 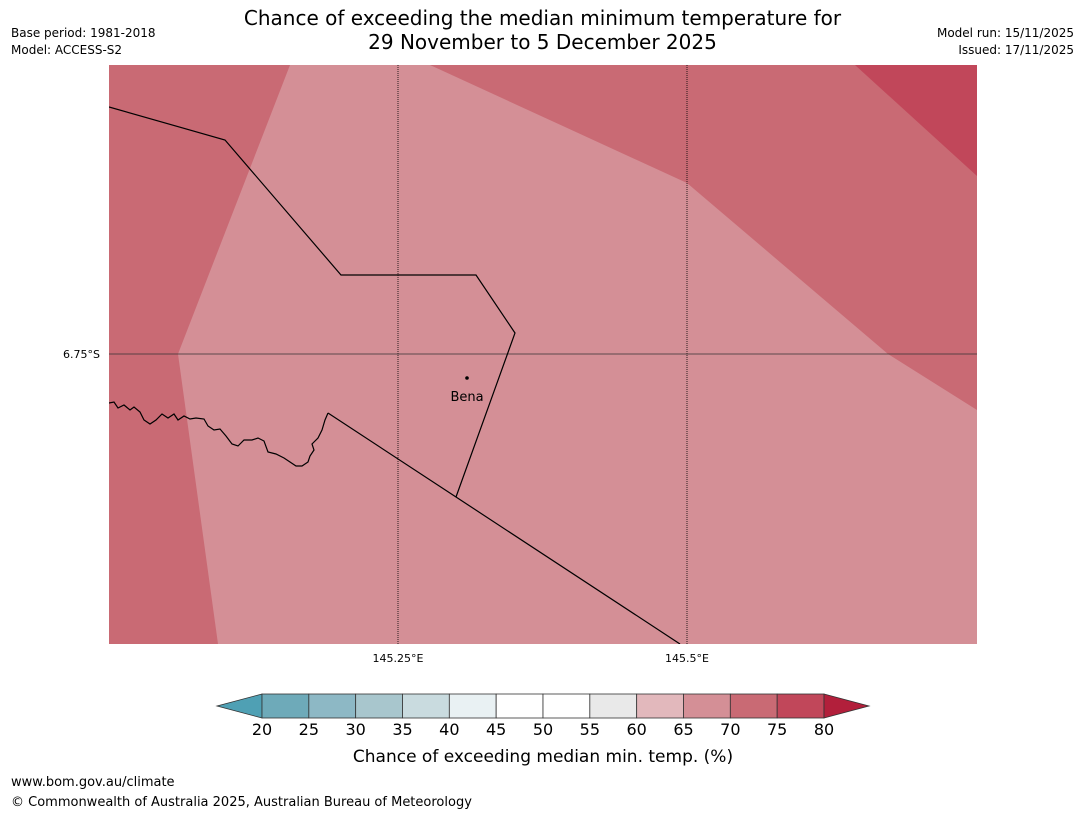 What do you see at coordinates (83, 42) in the screenshot?
I see `meta-left: Base period: 1981-2018 Model: ACCESS-S2` at bounding box center [83, 42].